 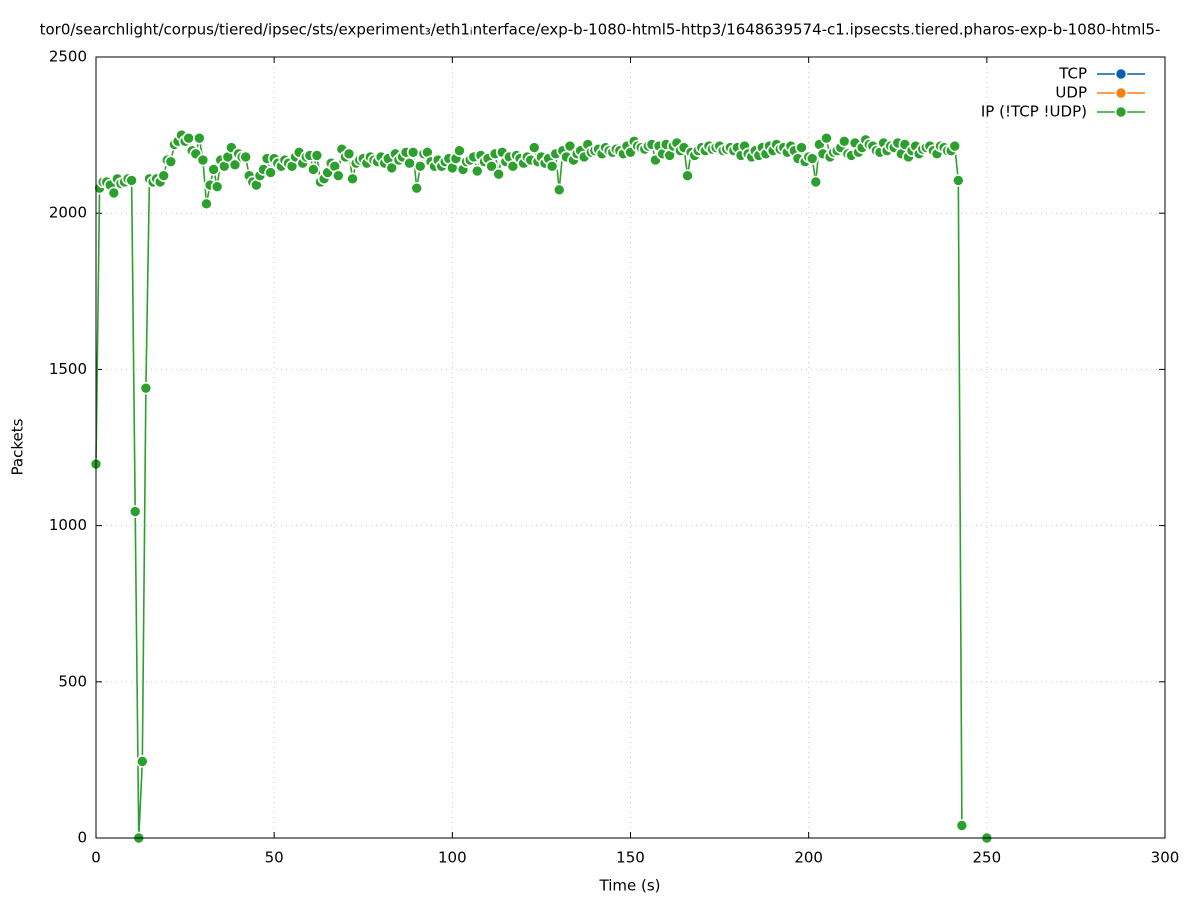 I want to click on y-tick-label: 2500, so click(x=68, y=57).